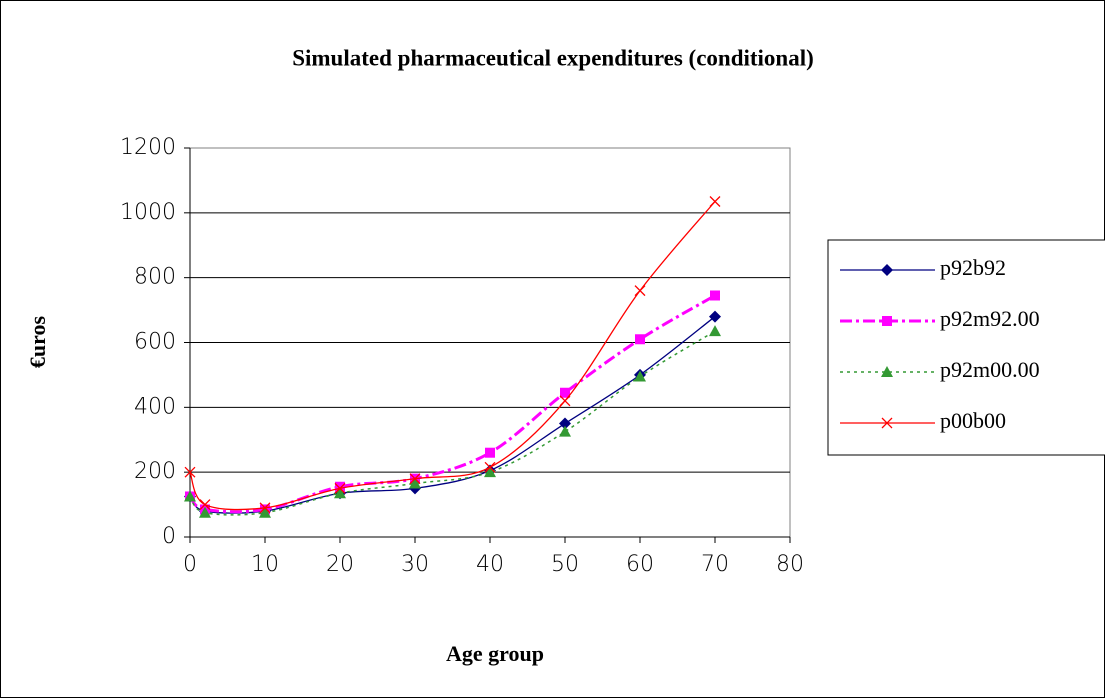 Image resolution: width=1105 pixels, height=698 pixels. What do you see at coordinates (715, 564) in the screenshot?
I see `x-tick-label: 70` at bounding box center [715, 564].